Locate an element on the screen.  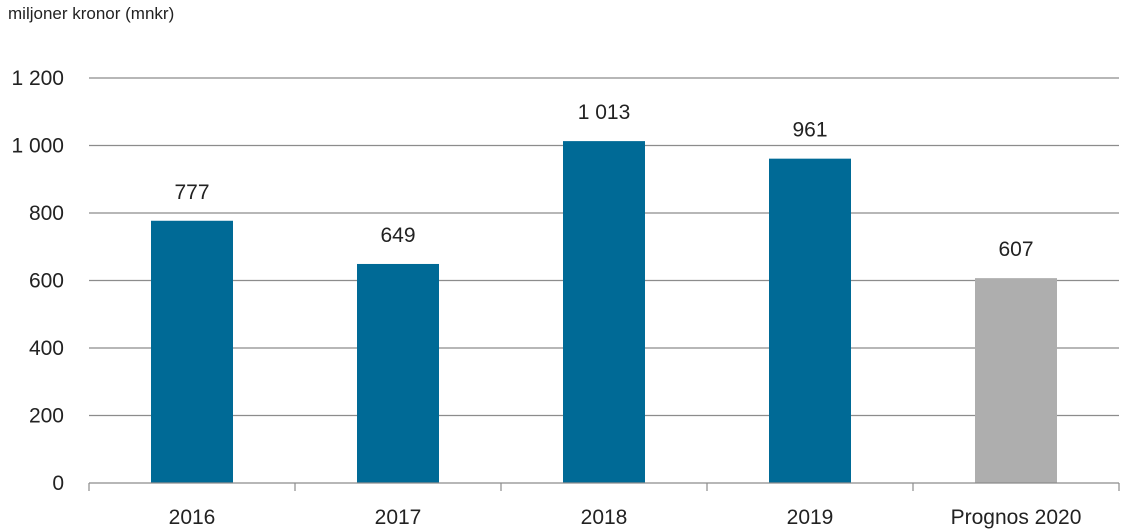
x-tick-label: Prognos 2020 is located at coordinates (1016, 517).